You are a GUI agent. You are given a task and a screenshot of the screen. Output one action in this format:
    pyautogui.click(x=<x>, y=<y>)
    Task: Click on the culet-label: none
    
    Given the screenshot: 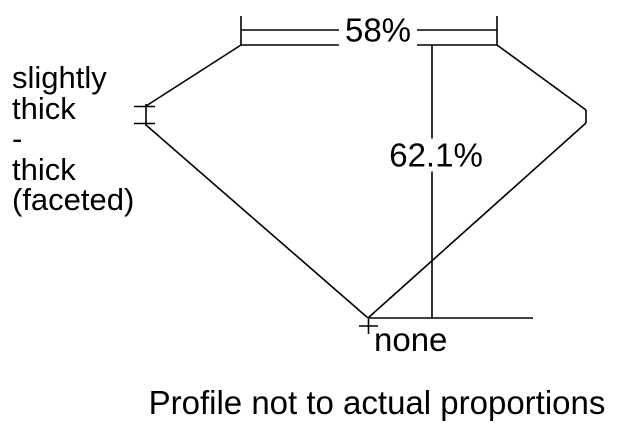 What is the action you would take?
    pyautogui.click(x=411, y=339)
    